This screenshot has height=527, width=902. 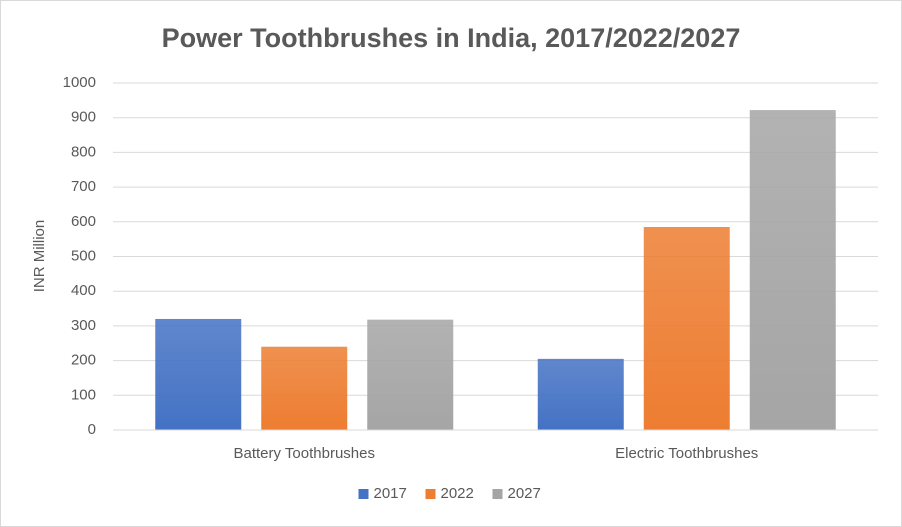 I want to click on y-tick-label: 1000, so click(x=79, y=82).